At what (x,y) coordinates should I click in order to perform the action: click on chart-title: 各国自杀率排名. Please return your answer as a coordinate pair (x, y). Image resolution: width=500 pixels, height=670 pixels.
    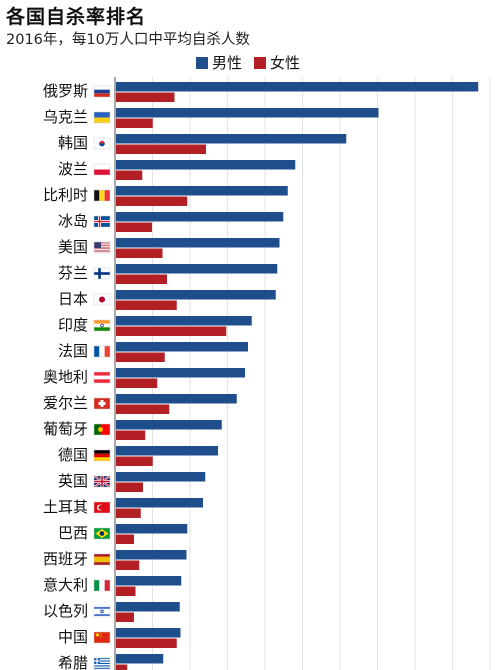
    Looking at the image, I should click on (76, 17).